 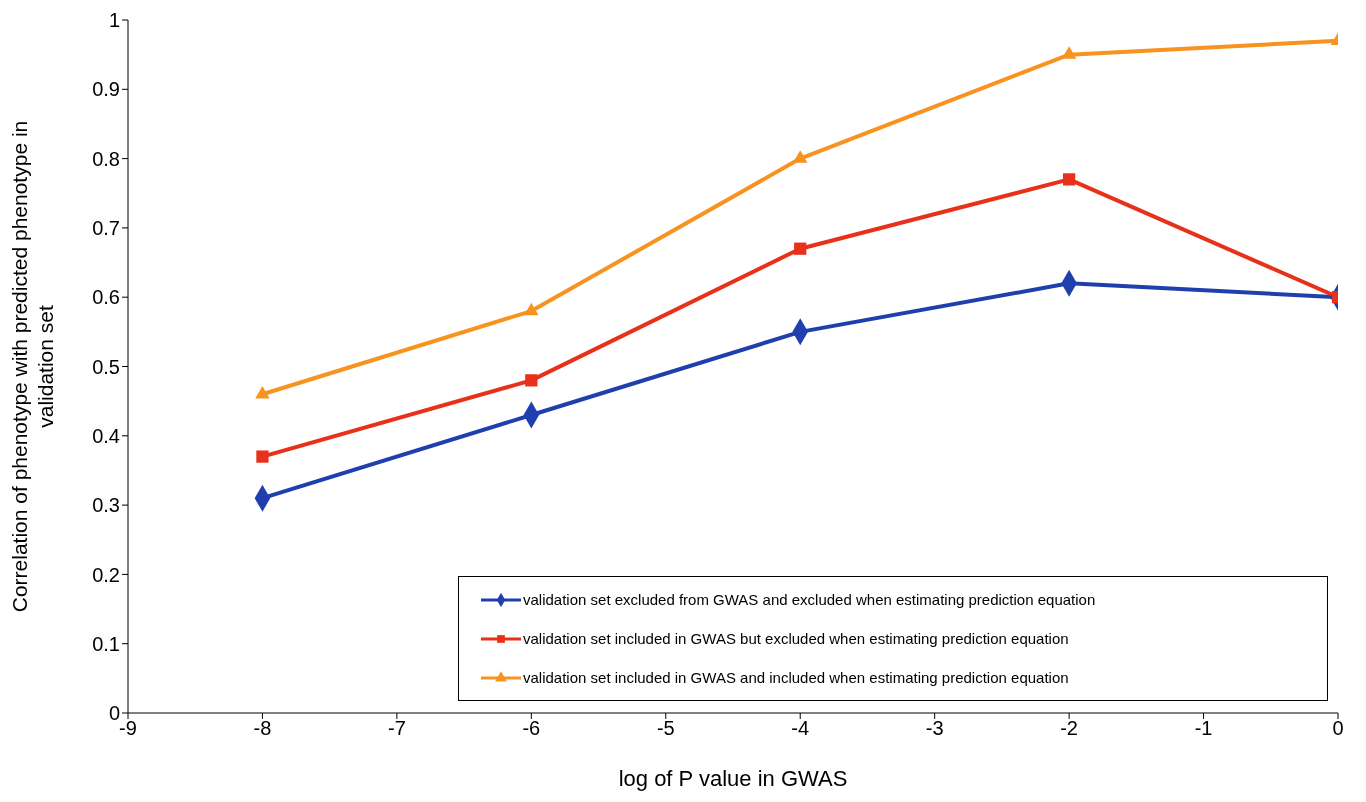 What do you see at coordinates (809, 599) in the screenshot?
I see `legend-label: validation set excluded from GWAS and excluded when estimating prediction equation` at bounding box center [809, 599].